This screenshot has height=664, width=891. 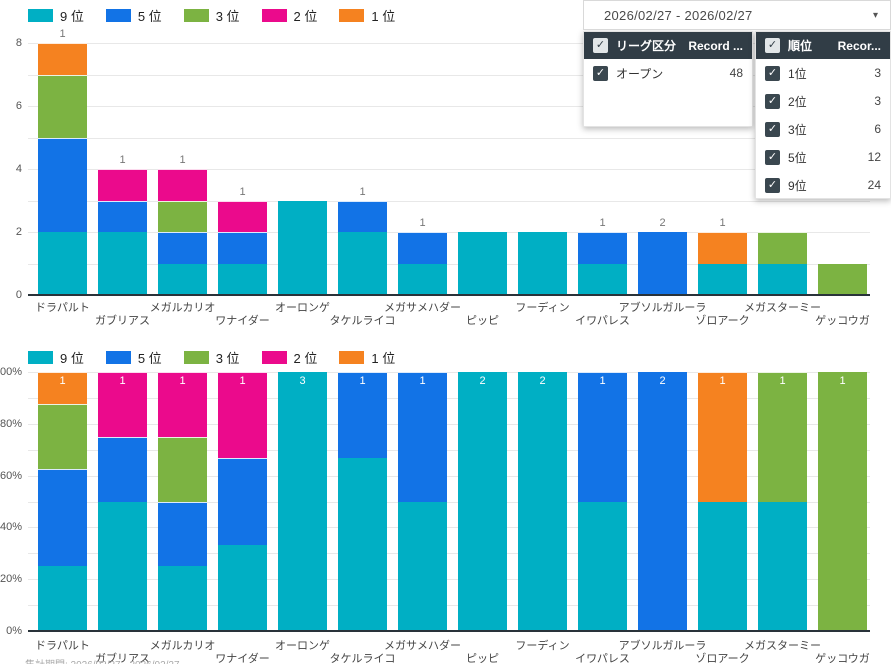 What do you see at coordinates (122, 321) in the screenshot?
I see `x-category-label: ガブリアス` at bounding box center [122, 321].